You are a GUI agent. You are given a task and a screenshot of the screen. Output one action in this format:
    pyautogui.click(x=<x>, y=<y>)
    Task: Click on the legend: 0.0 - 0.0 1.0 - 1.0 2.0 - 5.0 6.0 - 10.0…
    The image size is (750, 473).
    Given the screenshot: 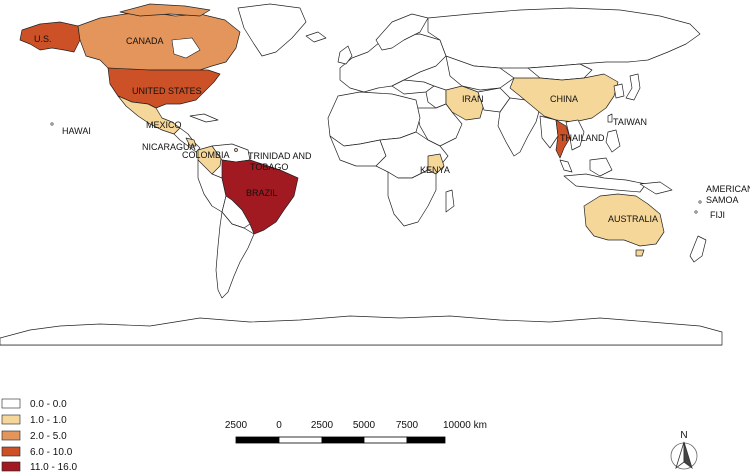 What is the action you would take?
    pyautogui.click(x=39, y=435)
    